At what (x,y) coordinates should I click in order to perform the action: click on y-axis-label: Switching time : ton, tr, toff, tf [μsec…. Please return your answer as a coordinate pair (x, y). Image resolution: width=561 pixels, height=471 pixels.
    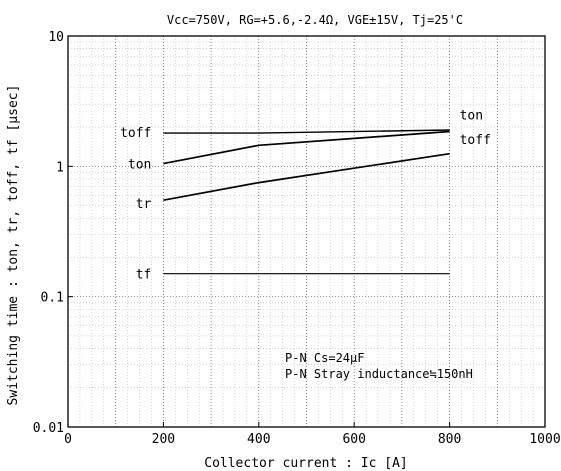
    Looking at the image, I should click on (13, 245).